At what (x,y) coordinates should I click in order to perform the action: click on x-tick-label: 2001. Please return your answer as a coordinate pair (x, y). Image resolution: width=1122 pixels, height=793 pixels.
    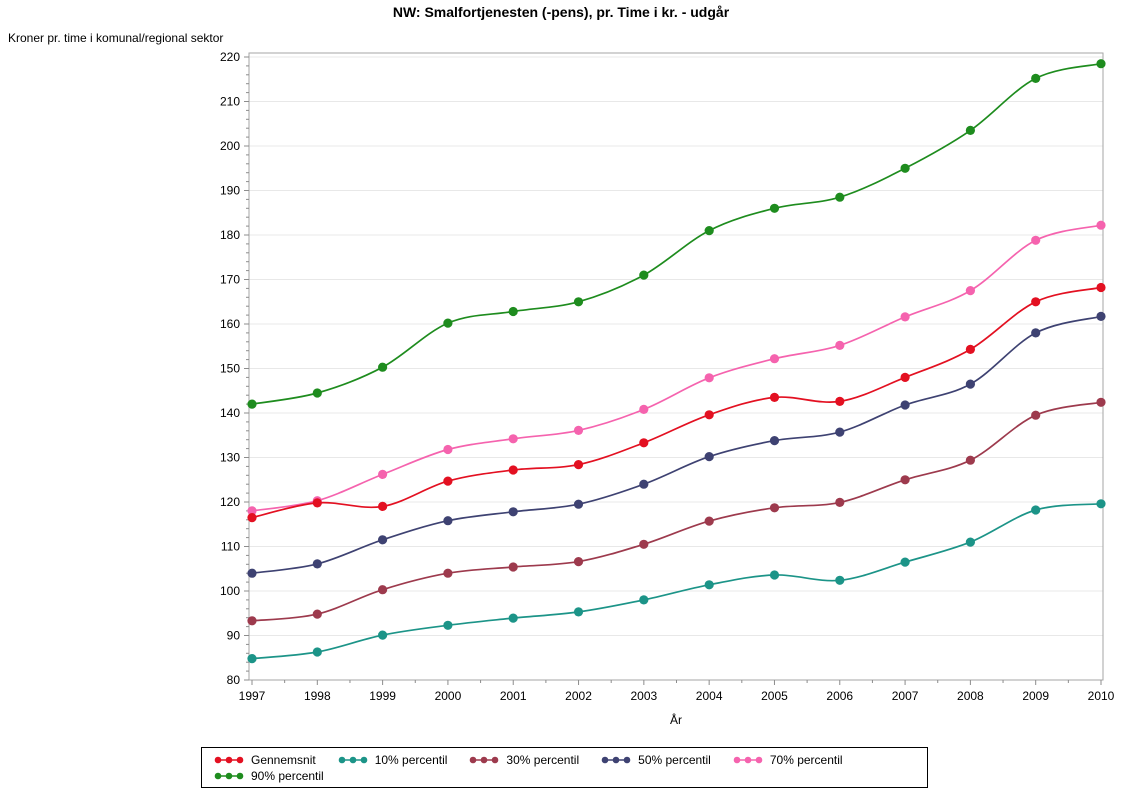
    Looking at the image, I should click on (513, 696).